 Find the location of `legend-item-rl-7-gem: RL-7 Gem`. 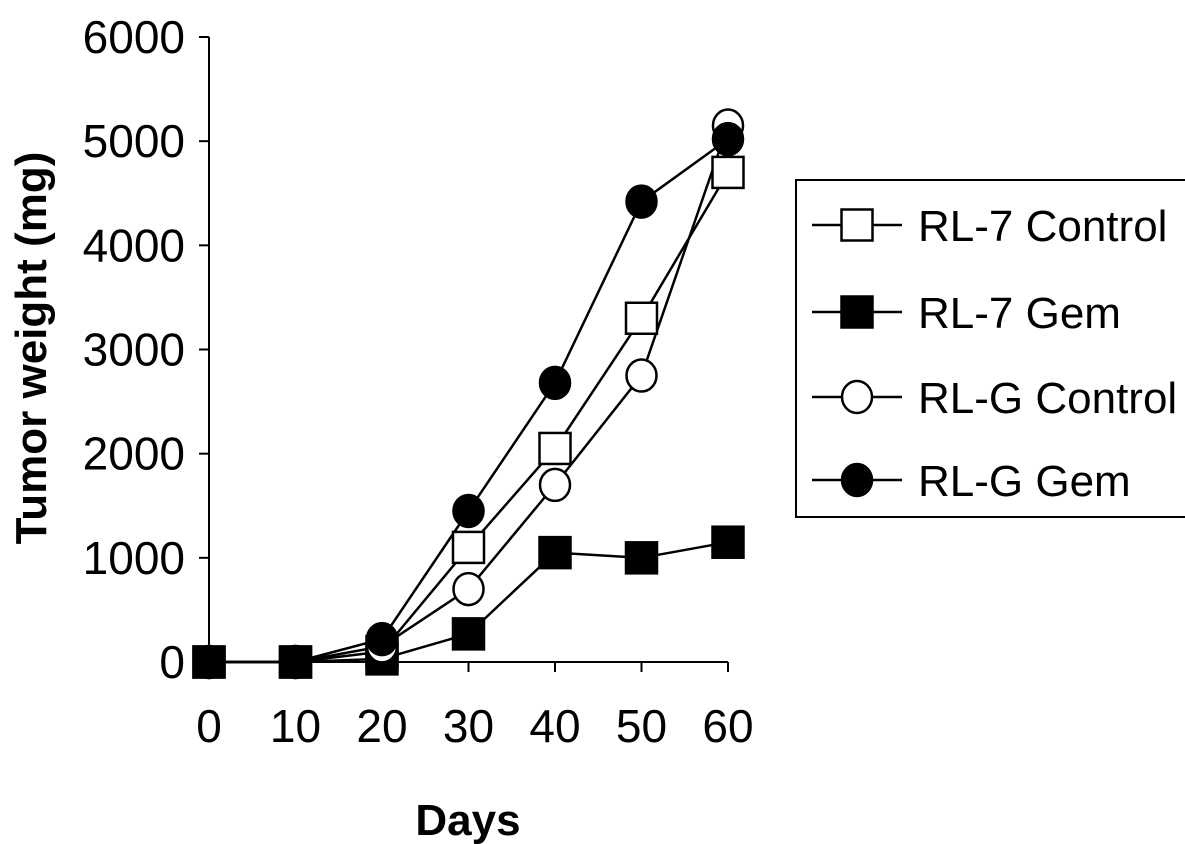

legend-item-rl-7-gem: RL-7 Gem is located at coordinates (966, 313).